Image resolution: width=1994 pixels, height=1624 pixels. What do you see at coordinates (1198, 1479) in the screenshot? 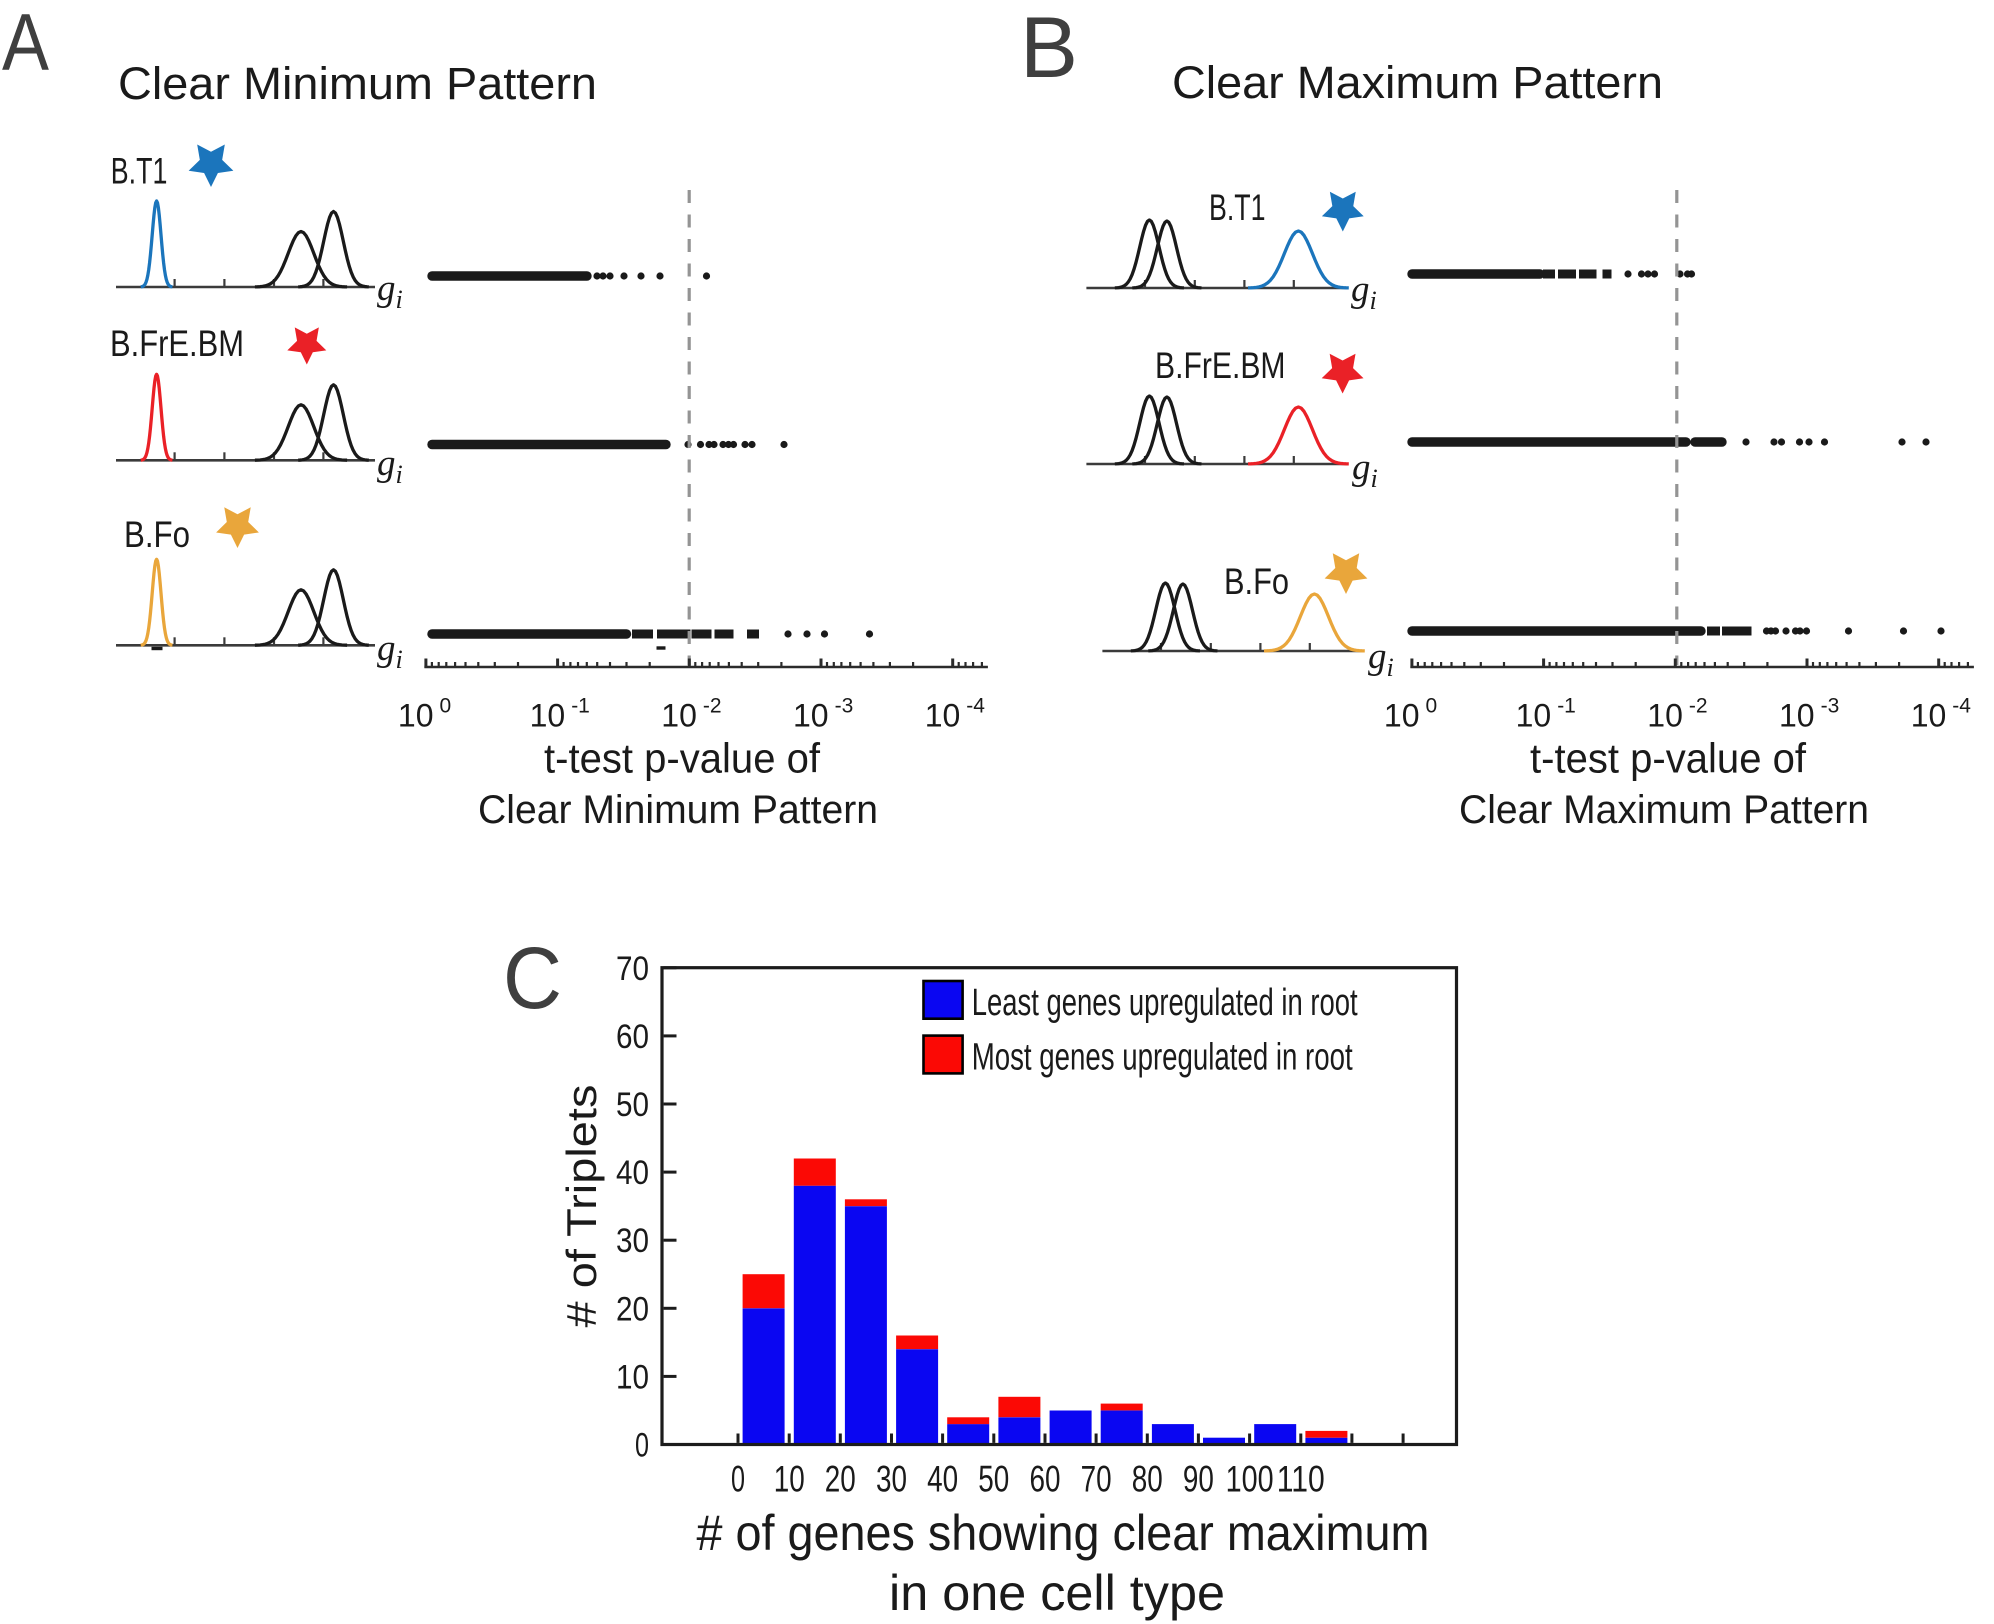
I see `svg-text: 90` at bounding box center [1198, 1479].